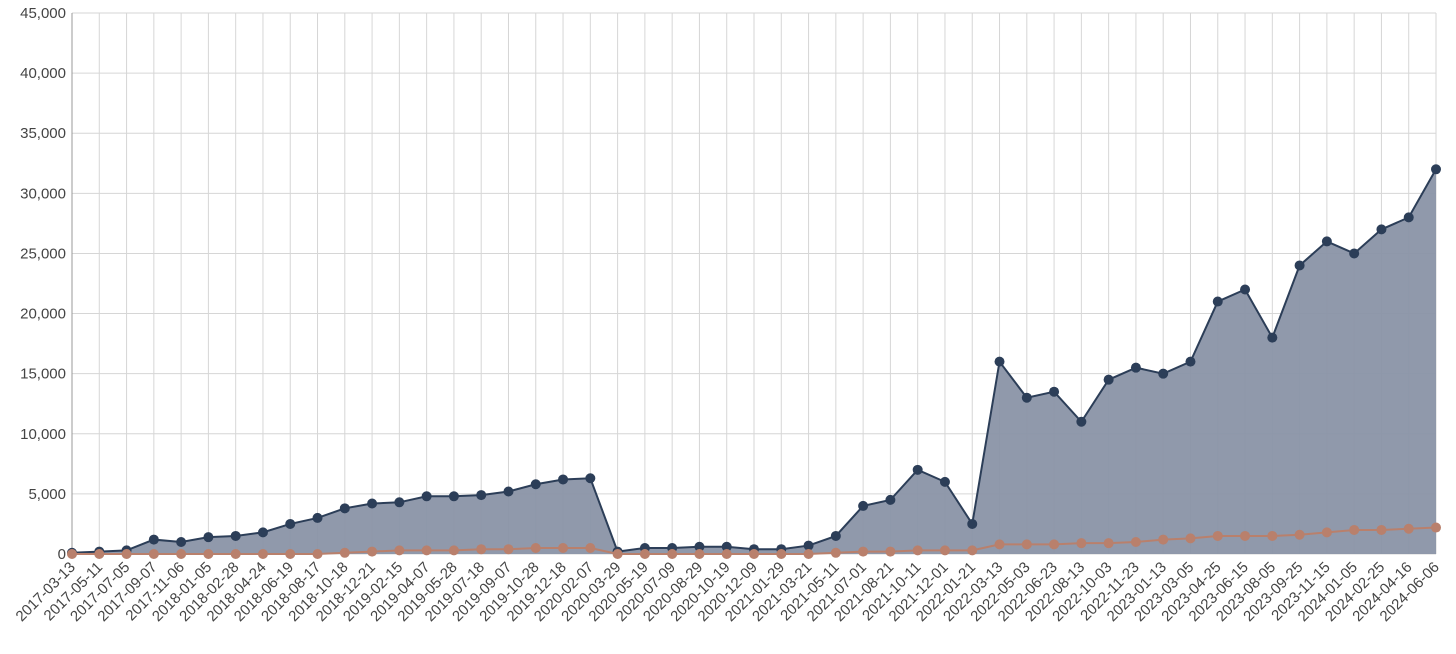 The height and width of the screenshot is (654, 1456). Describe the element at coordinates (47, 494) in the screenshot. I see `y-tick-label: 5,000` at that location.